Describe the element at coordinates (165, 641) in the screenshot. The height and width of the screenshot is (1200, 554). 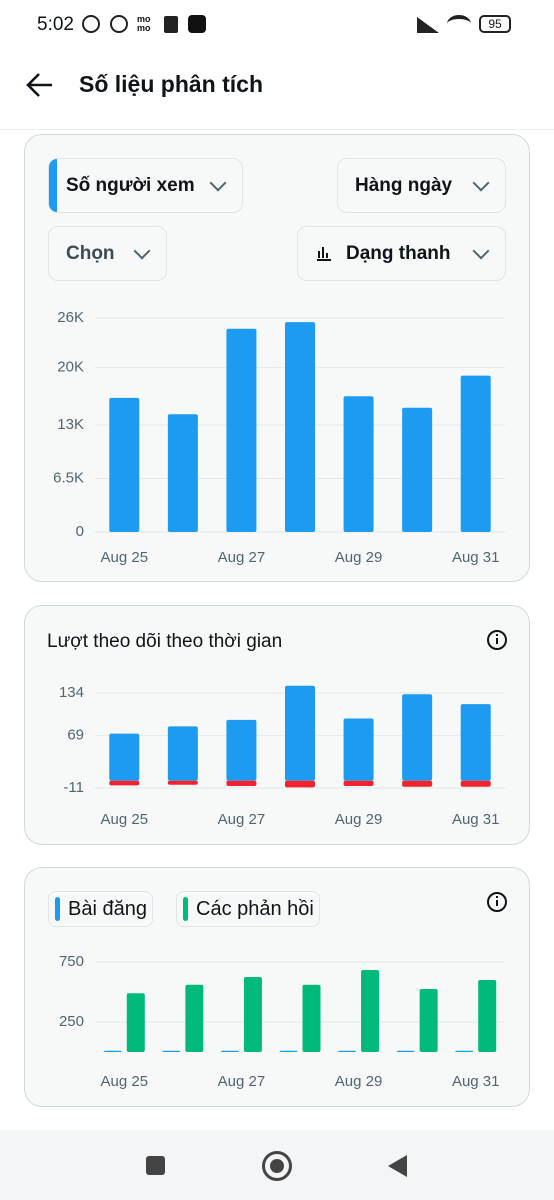
I see `chart-title: Lượt theo dõi theo thời gian` at that location.